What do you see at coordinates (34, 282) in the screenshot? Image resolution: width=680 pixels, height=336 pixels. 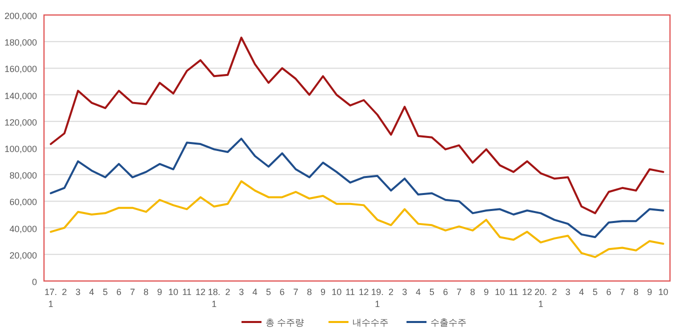 I see `y-tick-label: 0` at bounding box center [34, 282].